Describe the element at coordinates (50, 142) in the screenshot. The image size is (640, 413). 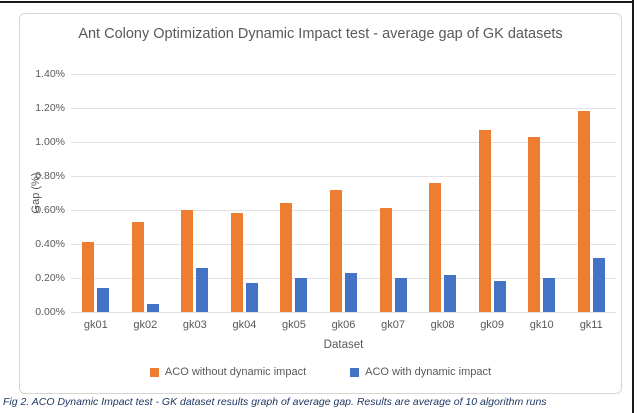
I see `y-tick-label: 1.00%` at that location.